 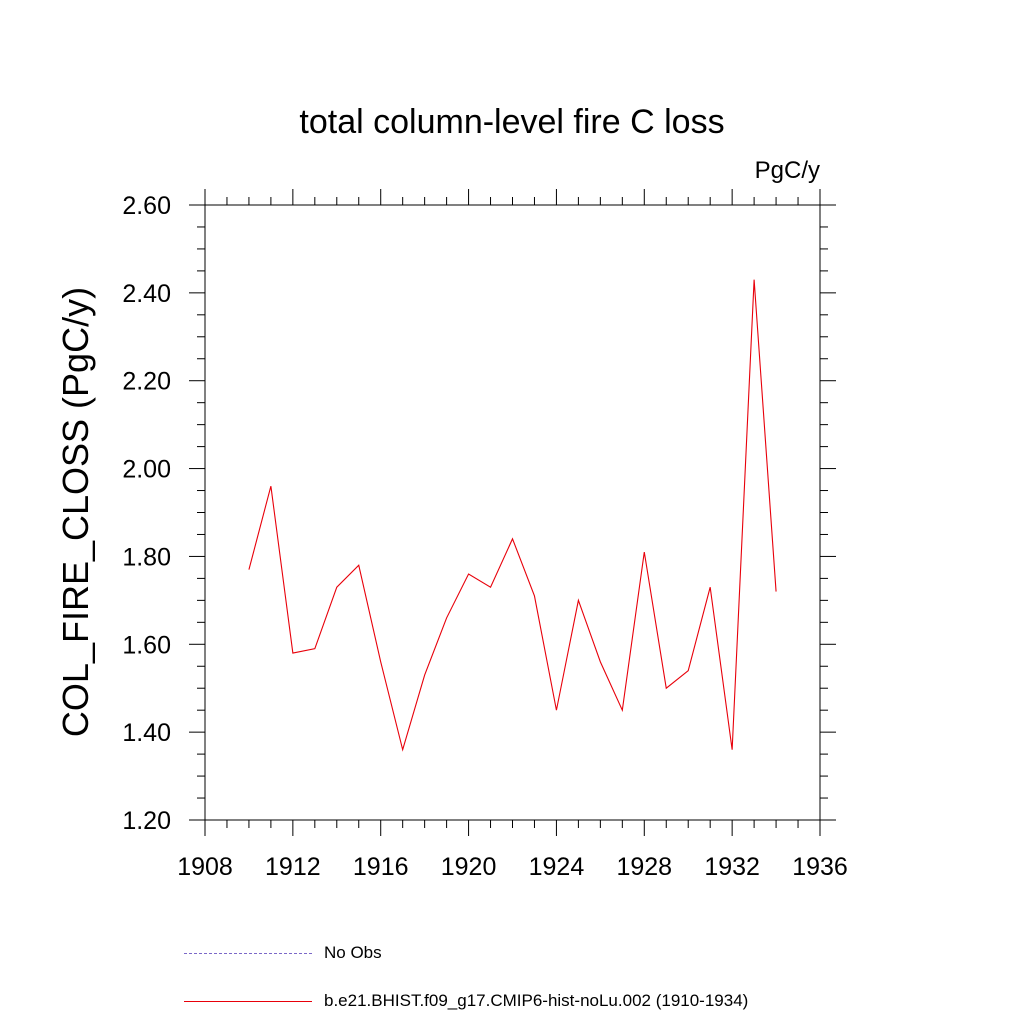 I want to click on legend-dashed-swatch, so click(x=248, y=953).